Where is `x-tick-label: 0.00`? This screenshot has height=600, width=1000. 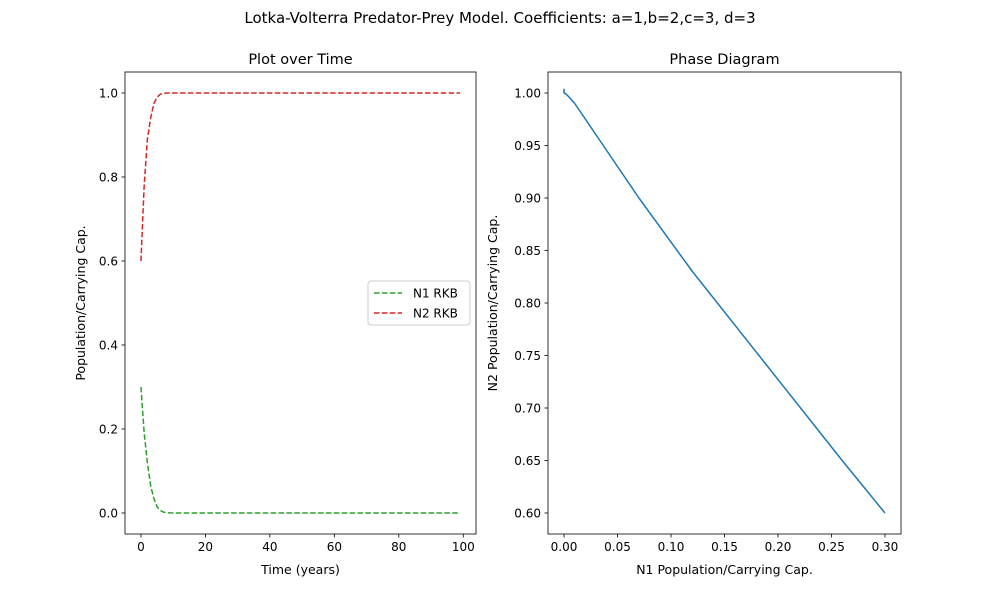 x-tick-label: 0.00 is located at coordinates (564, 547).